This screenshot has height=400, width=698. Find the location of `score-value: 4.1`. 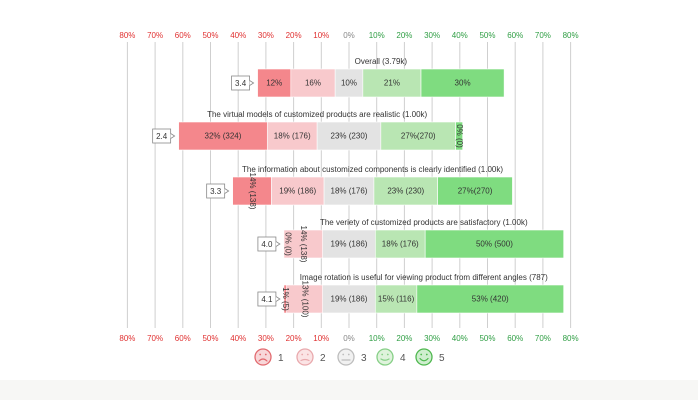

score-value: 4.1 is located at coordinates (267, 299).